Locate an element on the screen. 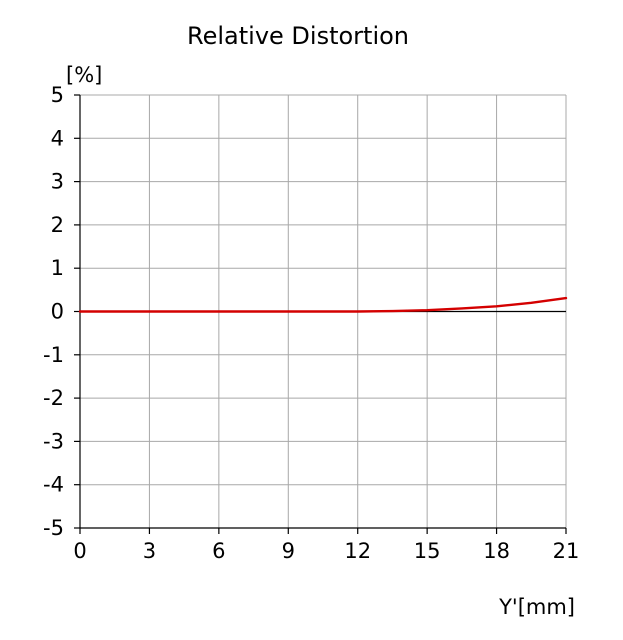 This screenshot has height=640, width=623. x-axis-label: Y'[mm] is located at coordinates (536, 607).